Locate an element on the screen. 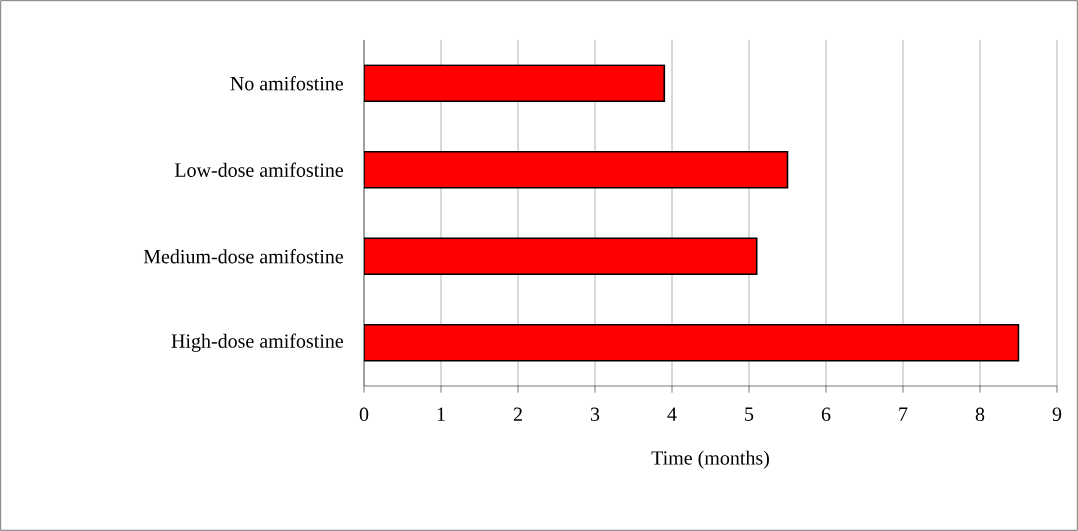  x-tick-label: 6 is located at coordinates (826, 414).